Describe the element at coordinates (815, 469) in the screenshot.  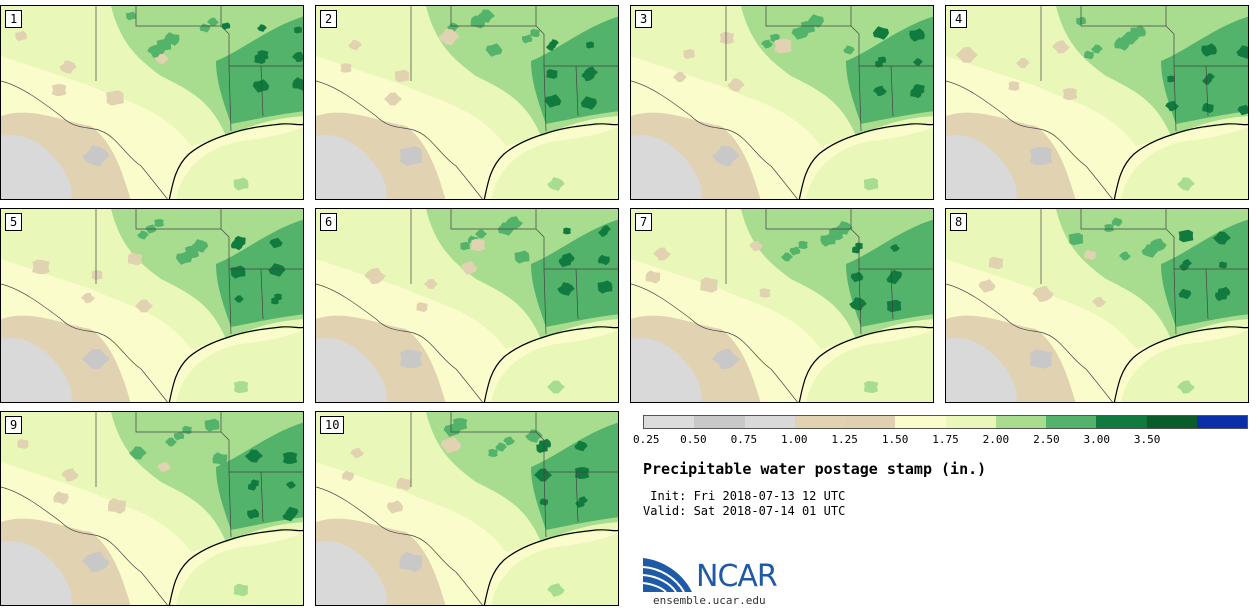
I see `figure-title: Precipitable water postage stamp (in.)` at that location.